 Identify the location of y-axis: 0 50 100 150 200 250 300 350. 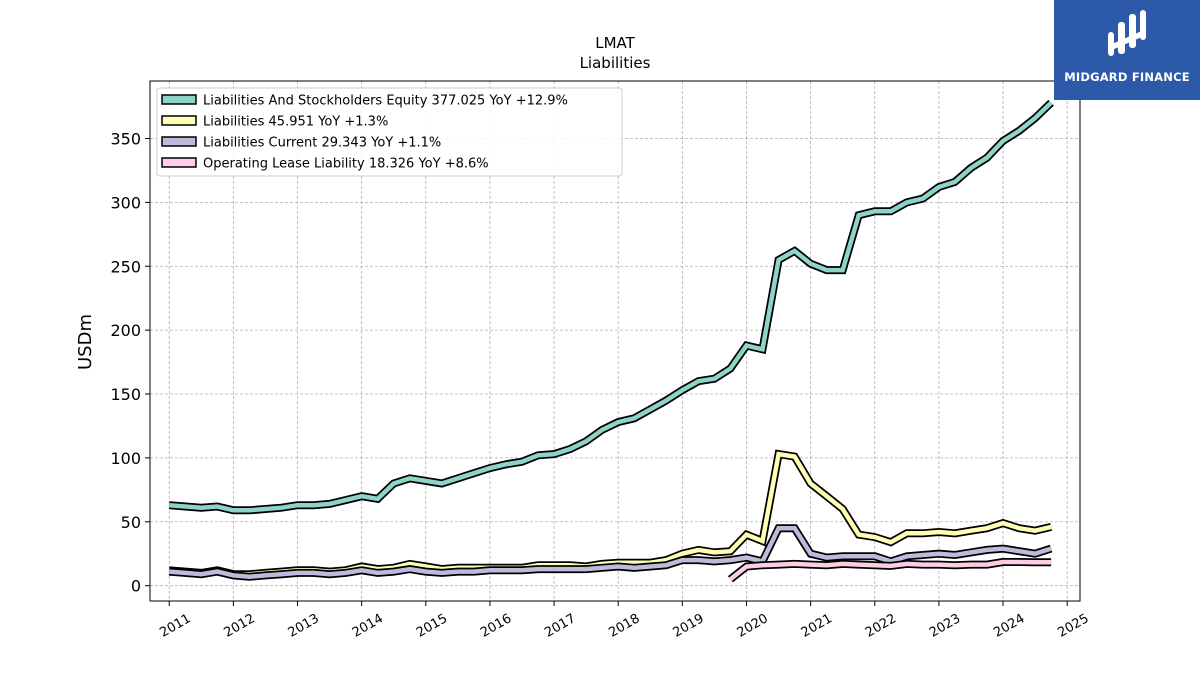
(130, 362).